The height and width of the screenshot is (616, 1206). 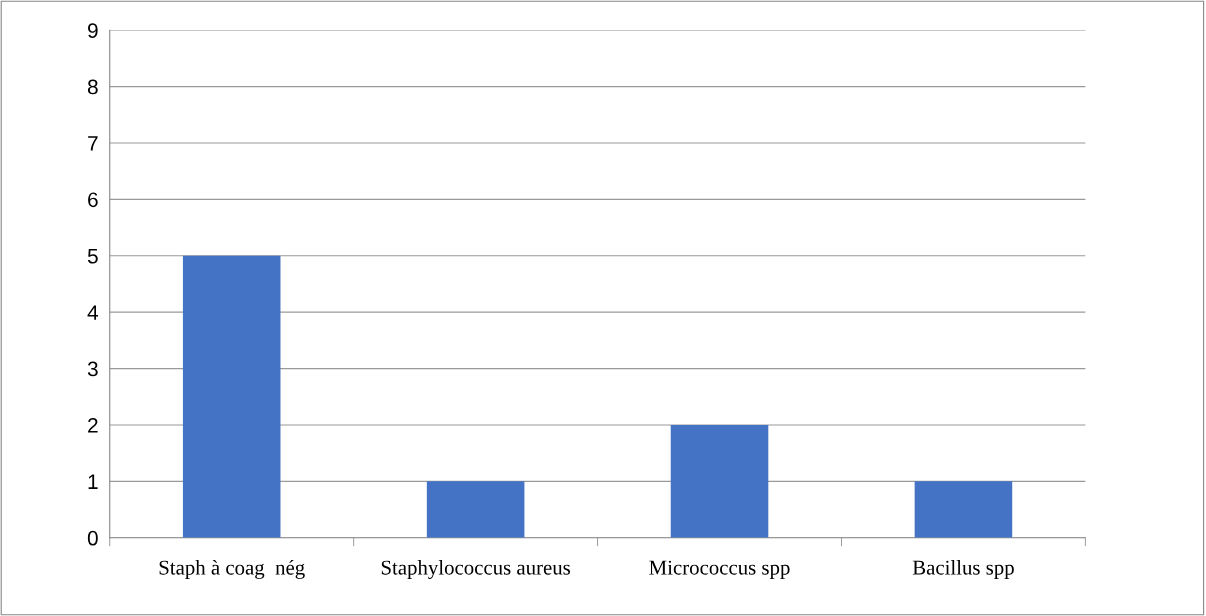 I want to click on x-tick-label: Micrococcus spp, so click(x=719, y=569).